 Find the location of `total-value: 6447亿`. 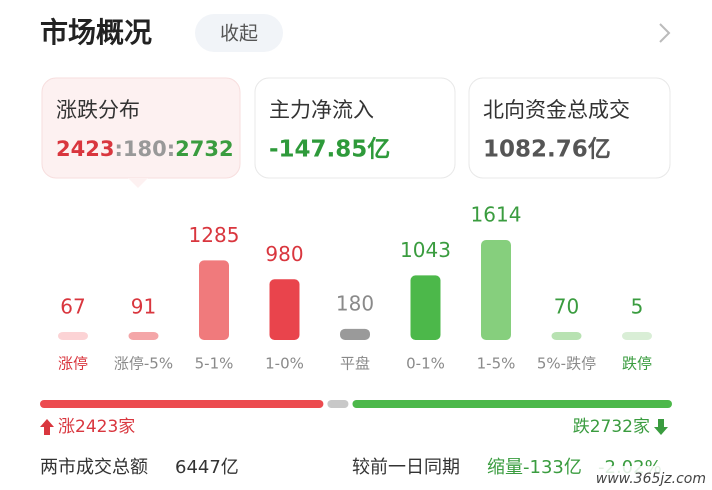

total-value: 6447亿 is located at coordinates (207, 467).